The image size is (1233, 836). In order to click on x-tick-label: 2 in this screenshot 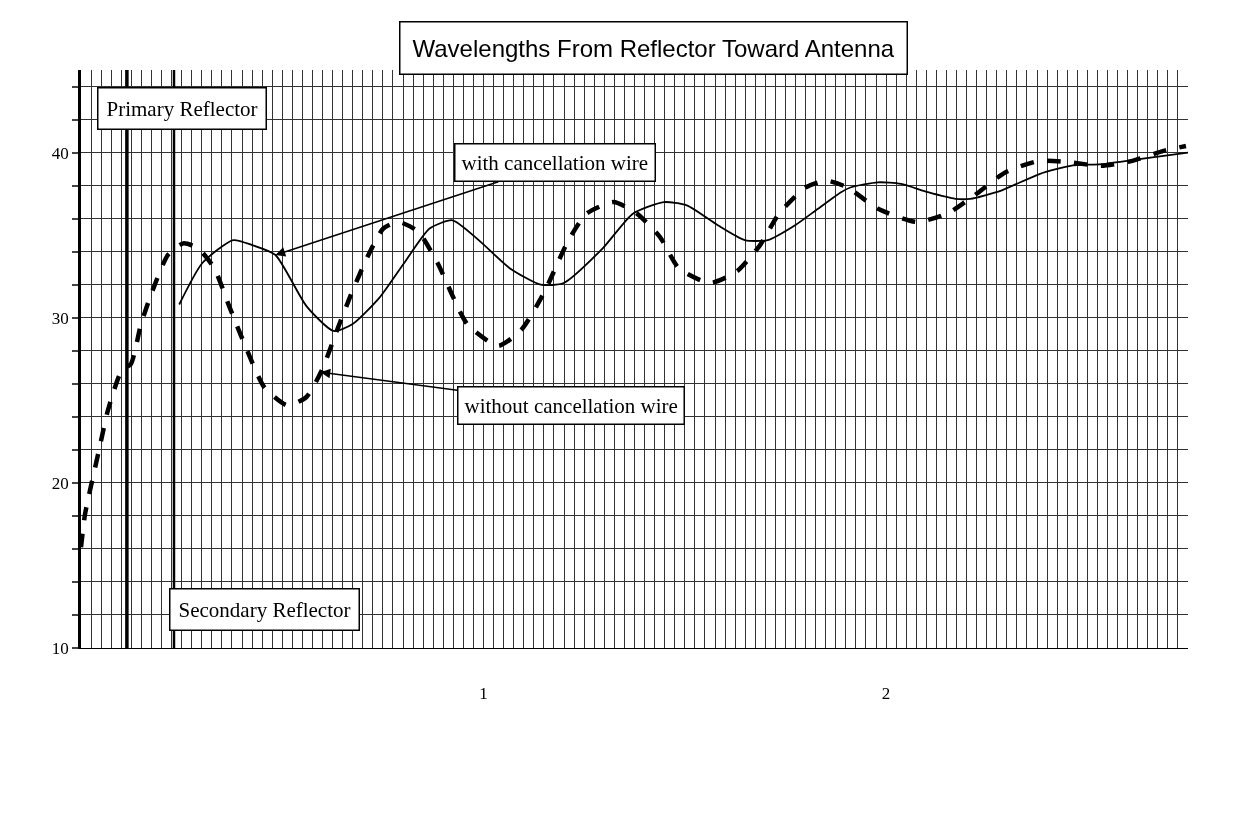, I will do `click(886, 694)`.